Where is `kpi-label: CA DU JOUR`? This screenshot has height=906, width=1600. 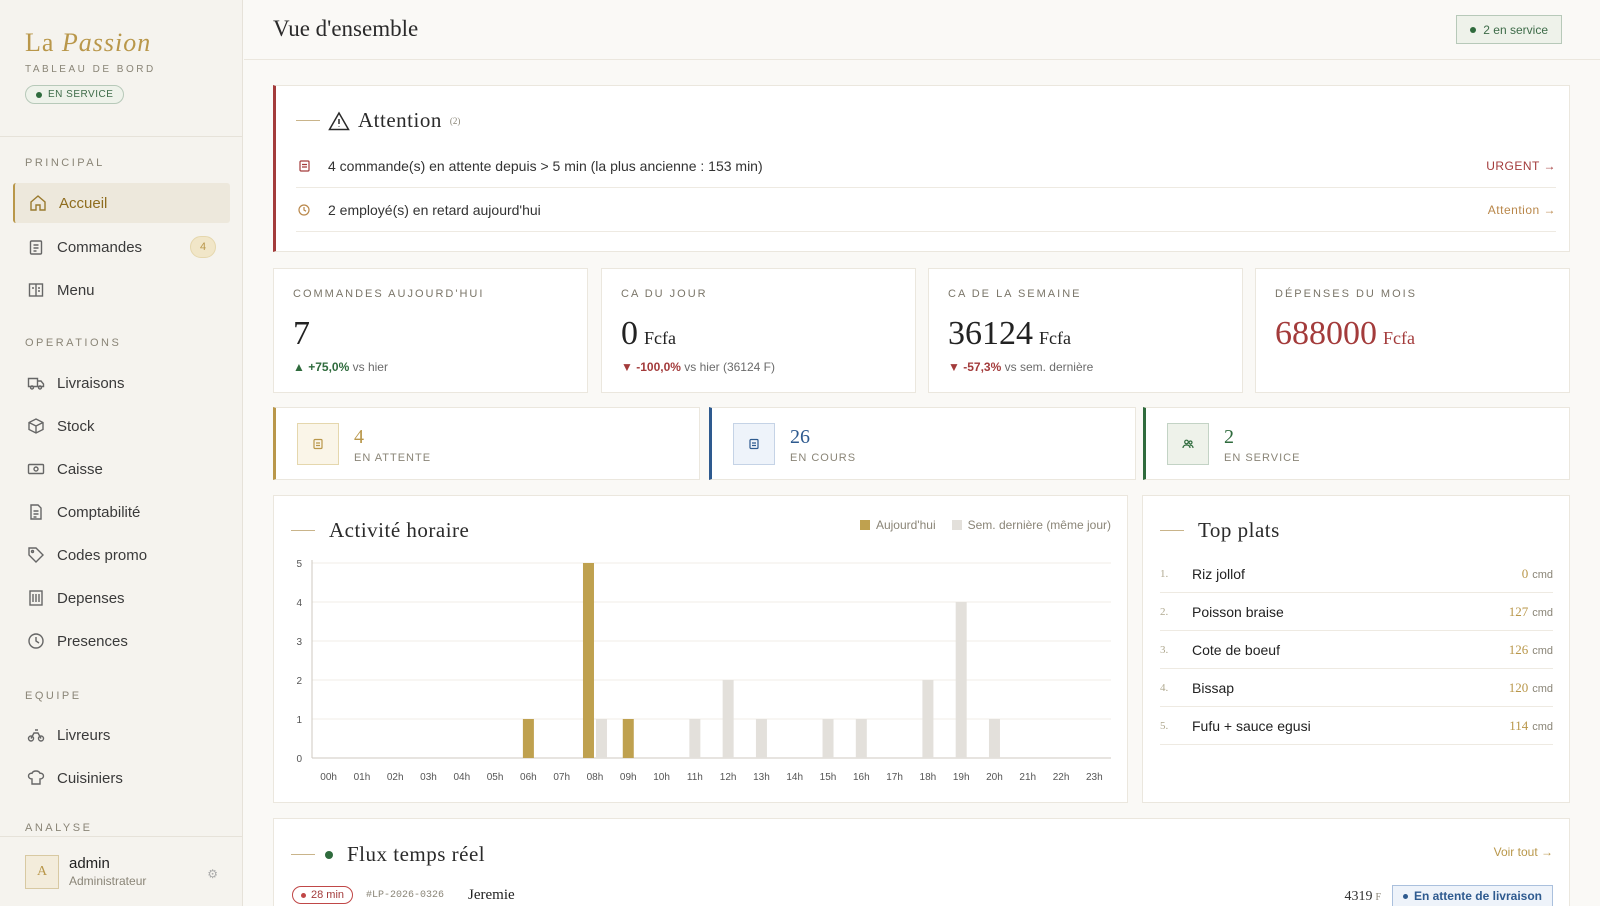 kpi-label: CA DU JOUR is located at coordinates (664, 294).